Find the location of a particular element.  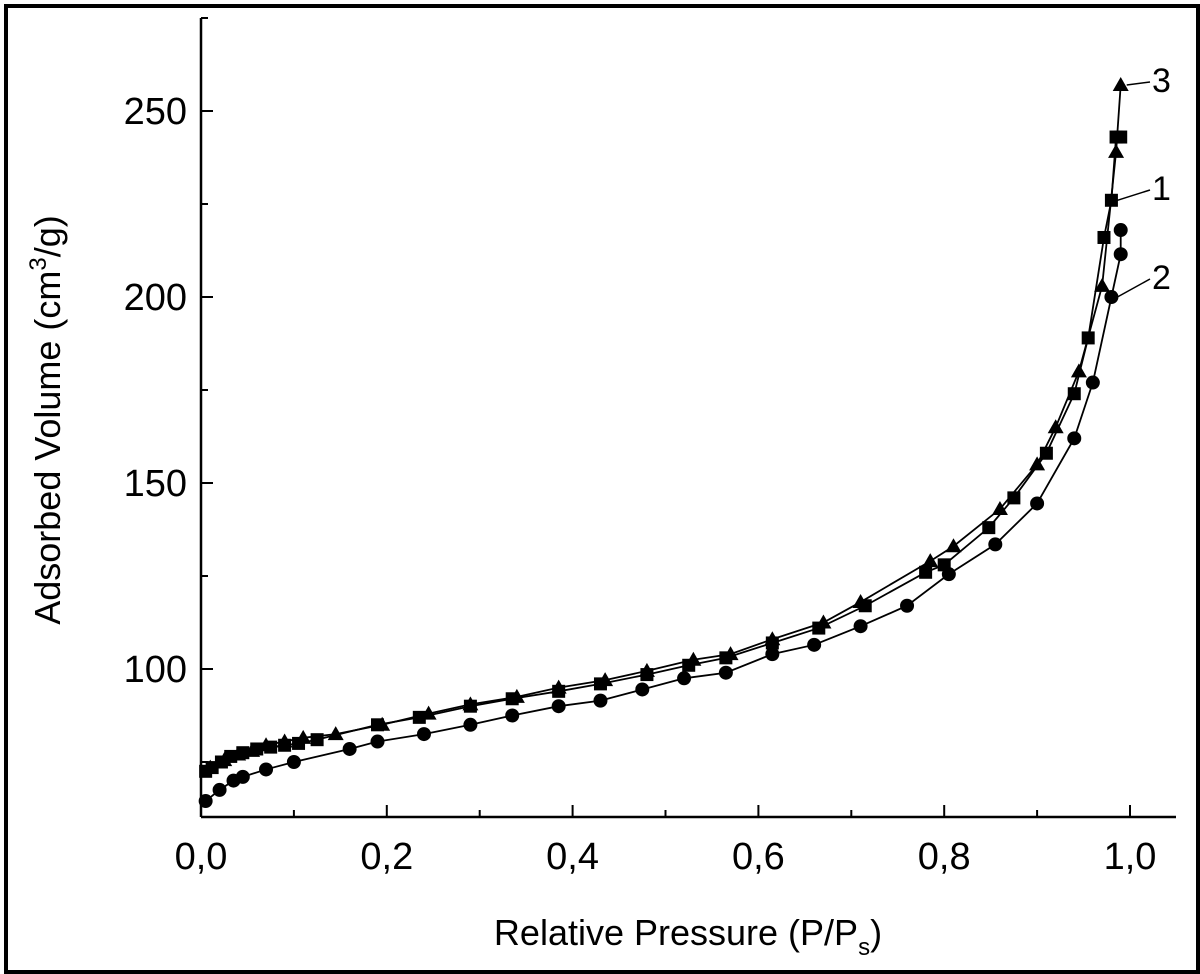

series-1-label: 1 is located at coordinates (1161, 189).